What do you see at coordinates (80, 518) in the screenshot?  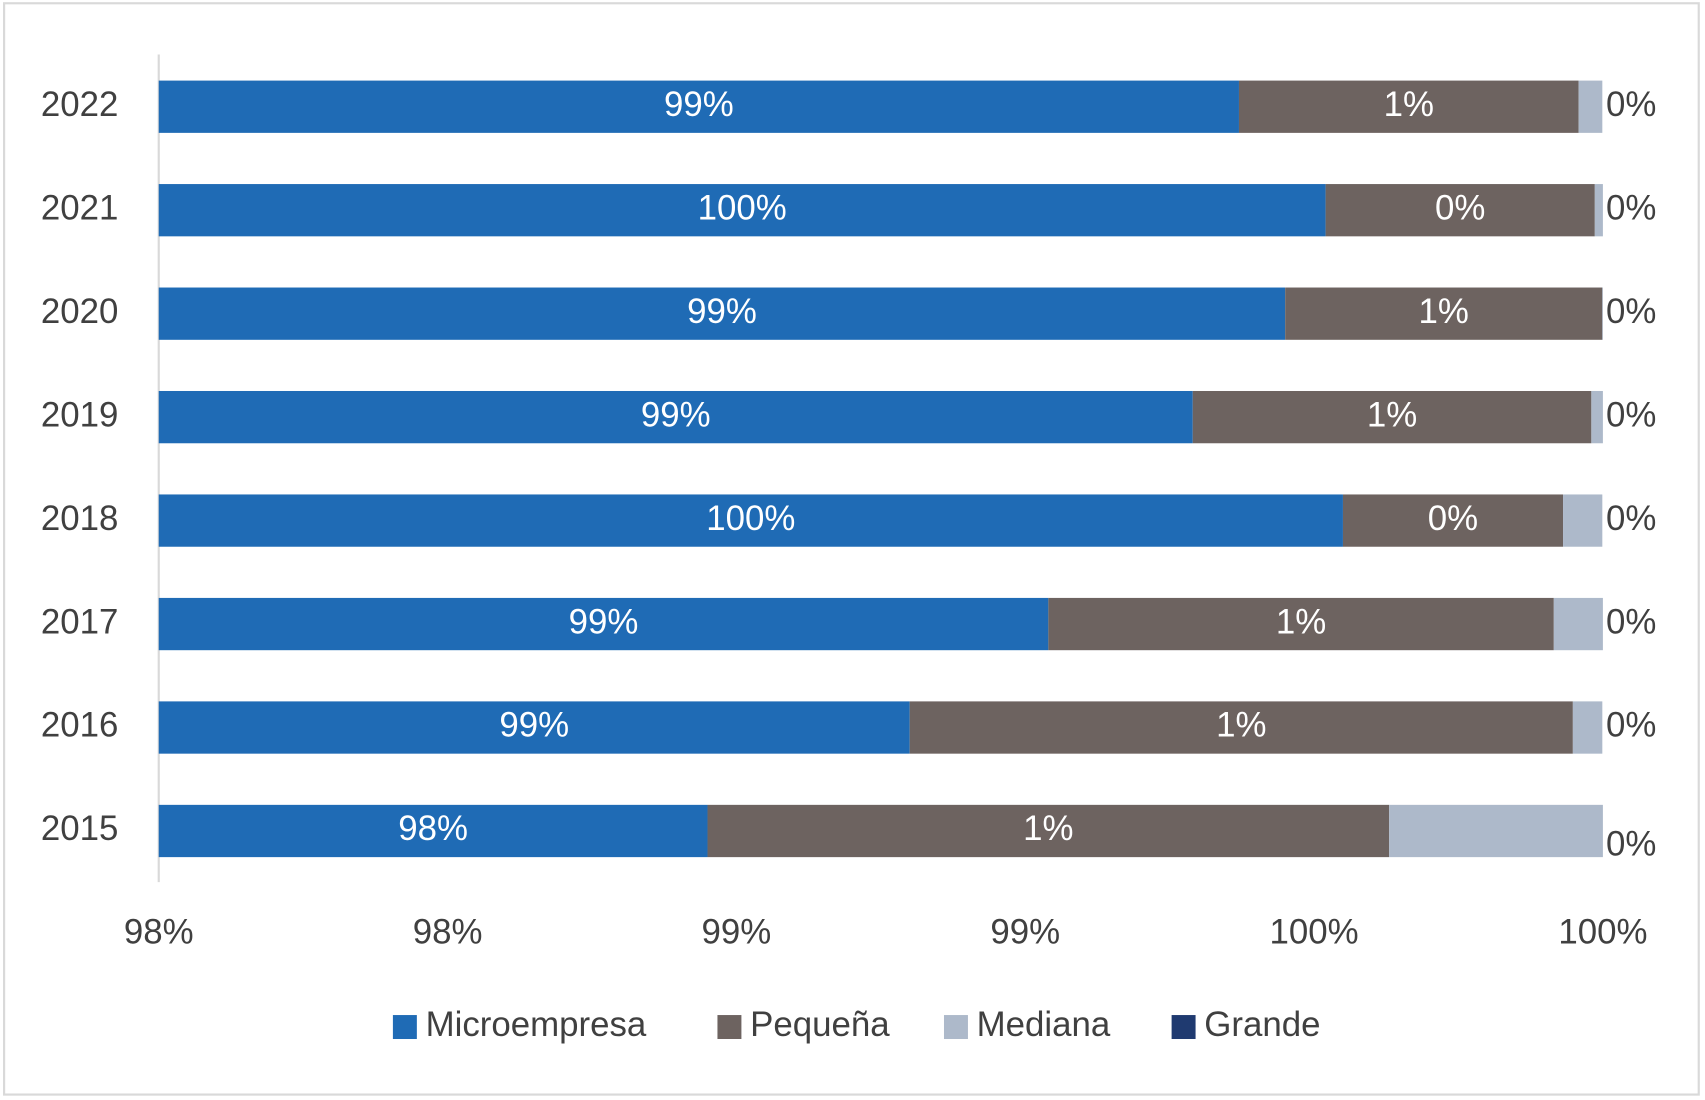 I see `y-tick-label: 2018` at bounding box center [80, 518].